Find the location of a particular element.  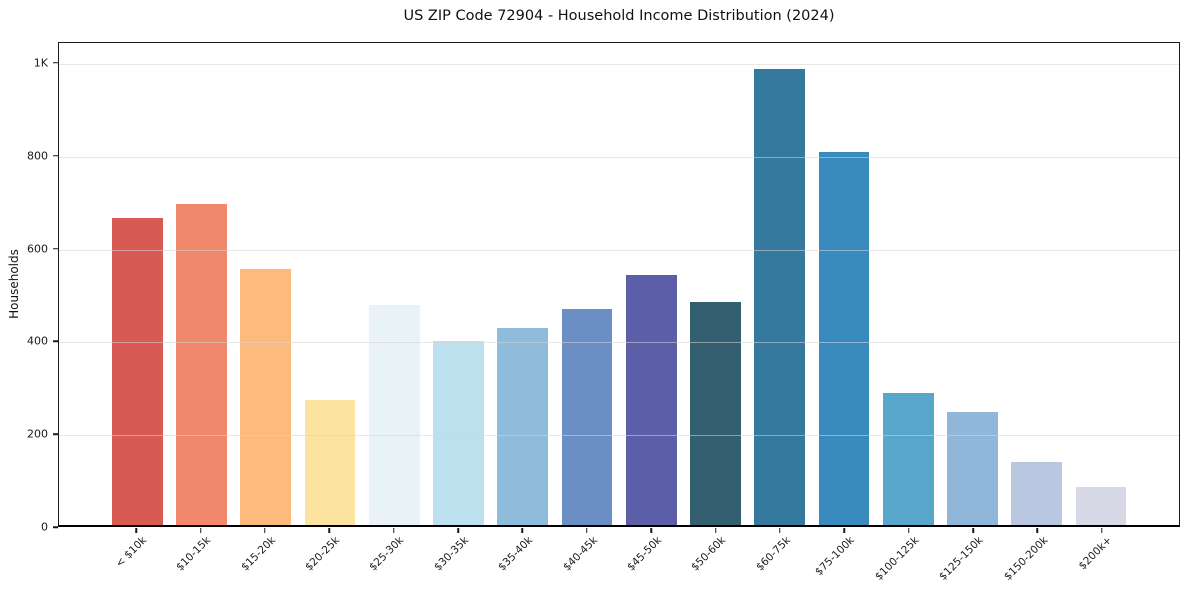

bar-$125-150k is located at coordinates (972, 468).